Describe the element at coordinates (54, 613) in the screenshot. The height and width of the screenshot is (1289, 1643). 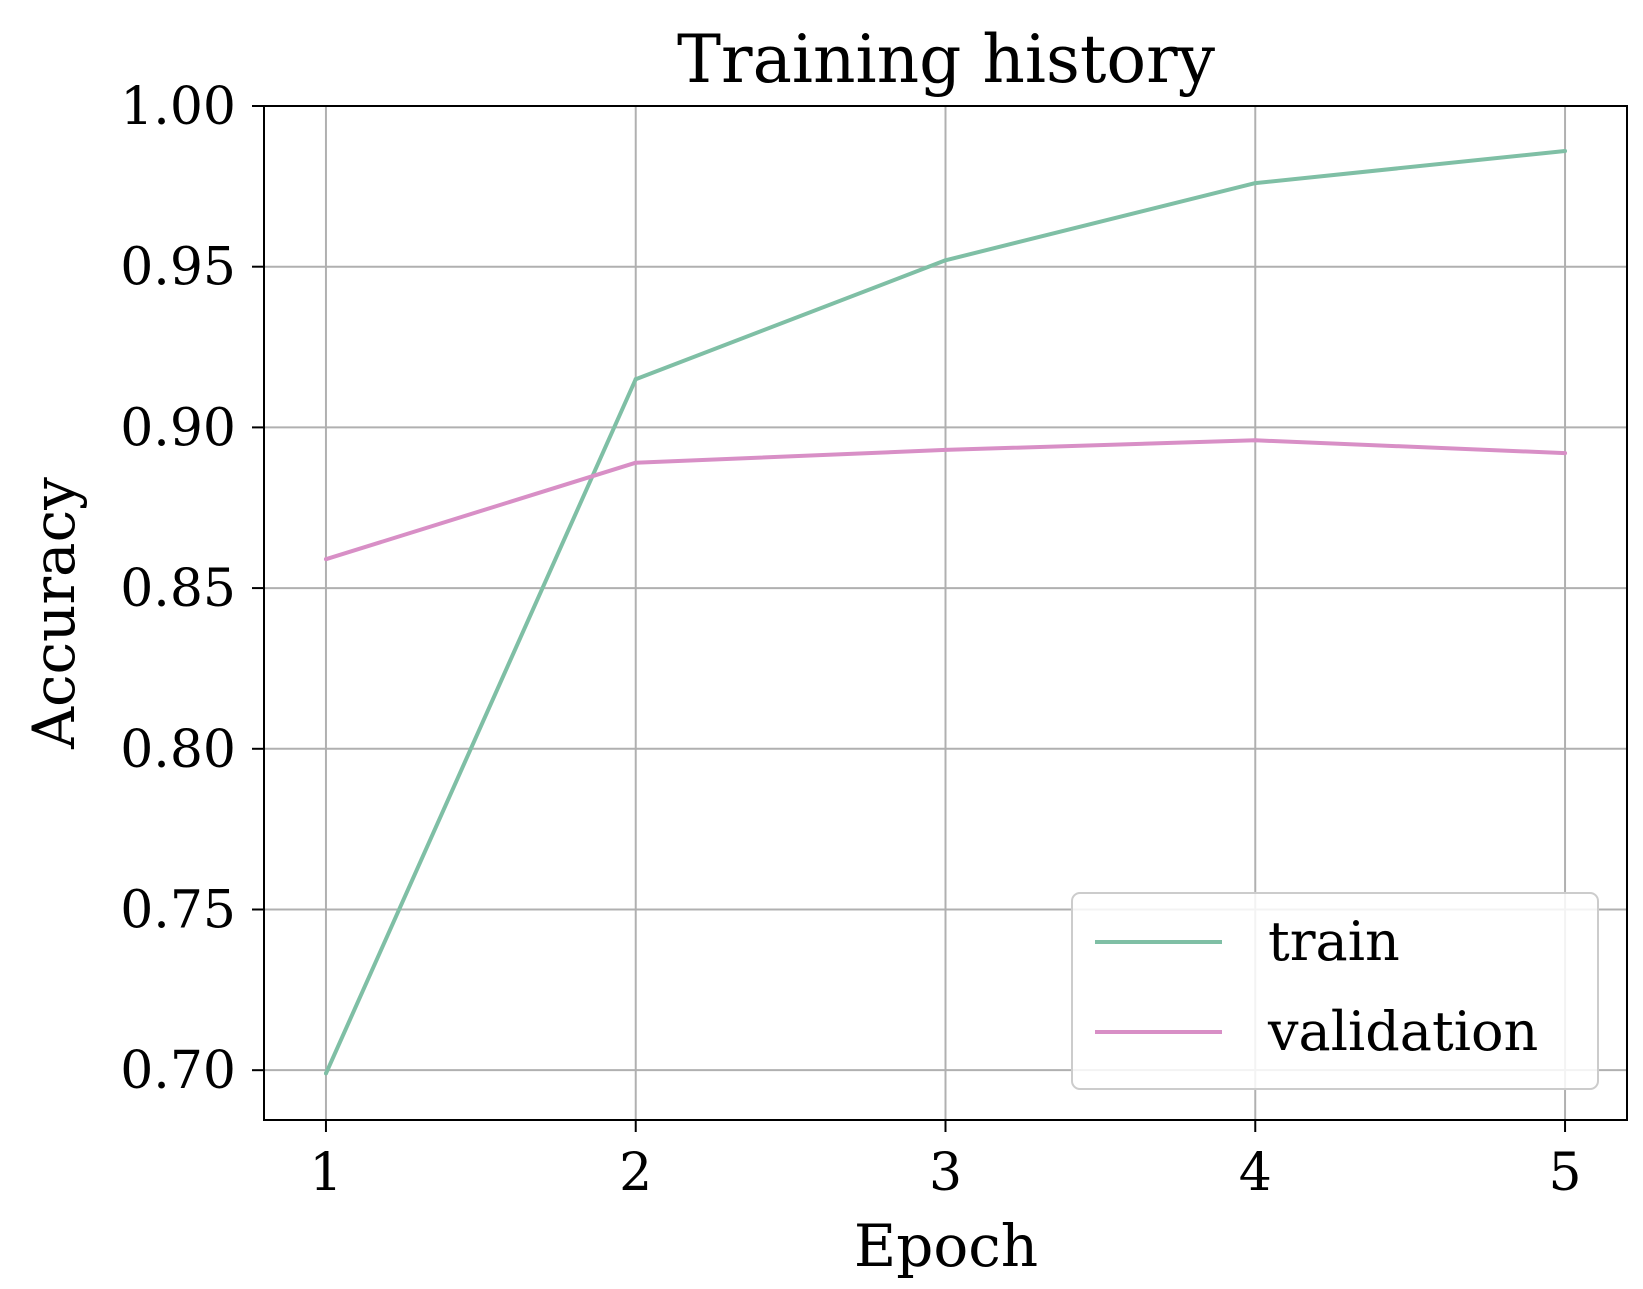
I see `y-axis-label: Accuracy` at that location.